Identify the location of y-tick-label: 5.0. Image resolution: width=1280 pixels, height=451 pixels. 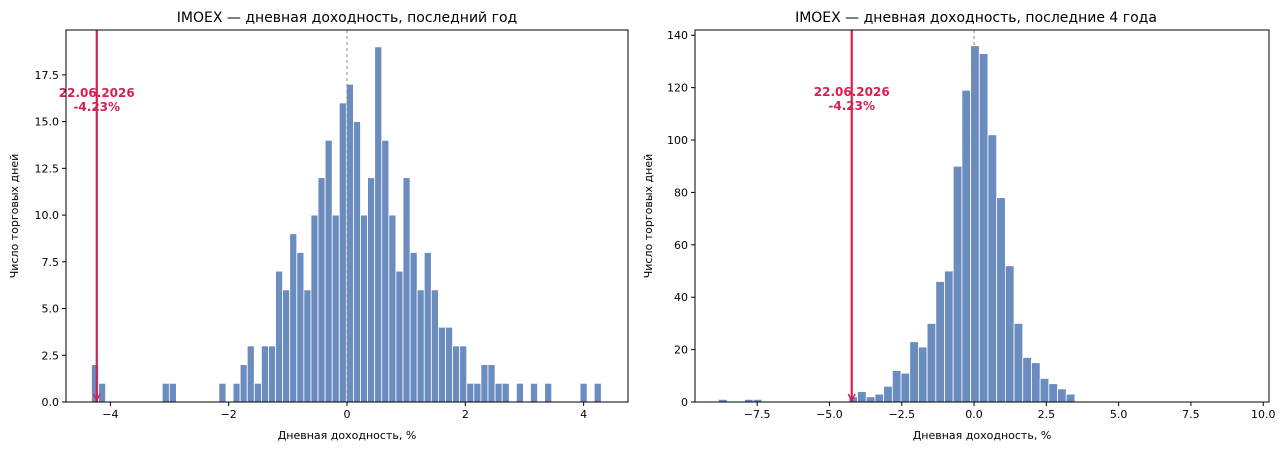
(51, 309).